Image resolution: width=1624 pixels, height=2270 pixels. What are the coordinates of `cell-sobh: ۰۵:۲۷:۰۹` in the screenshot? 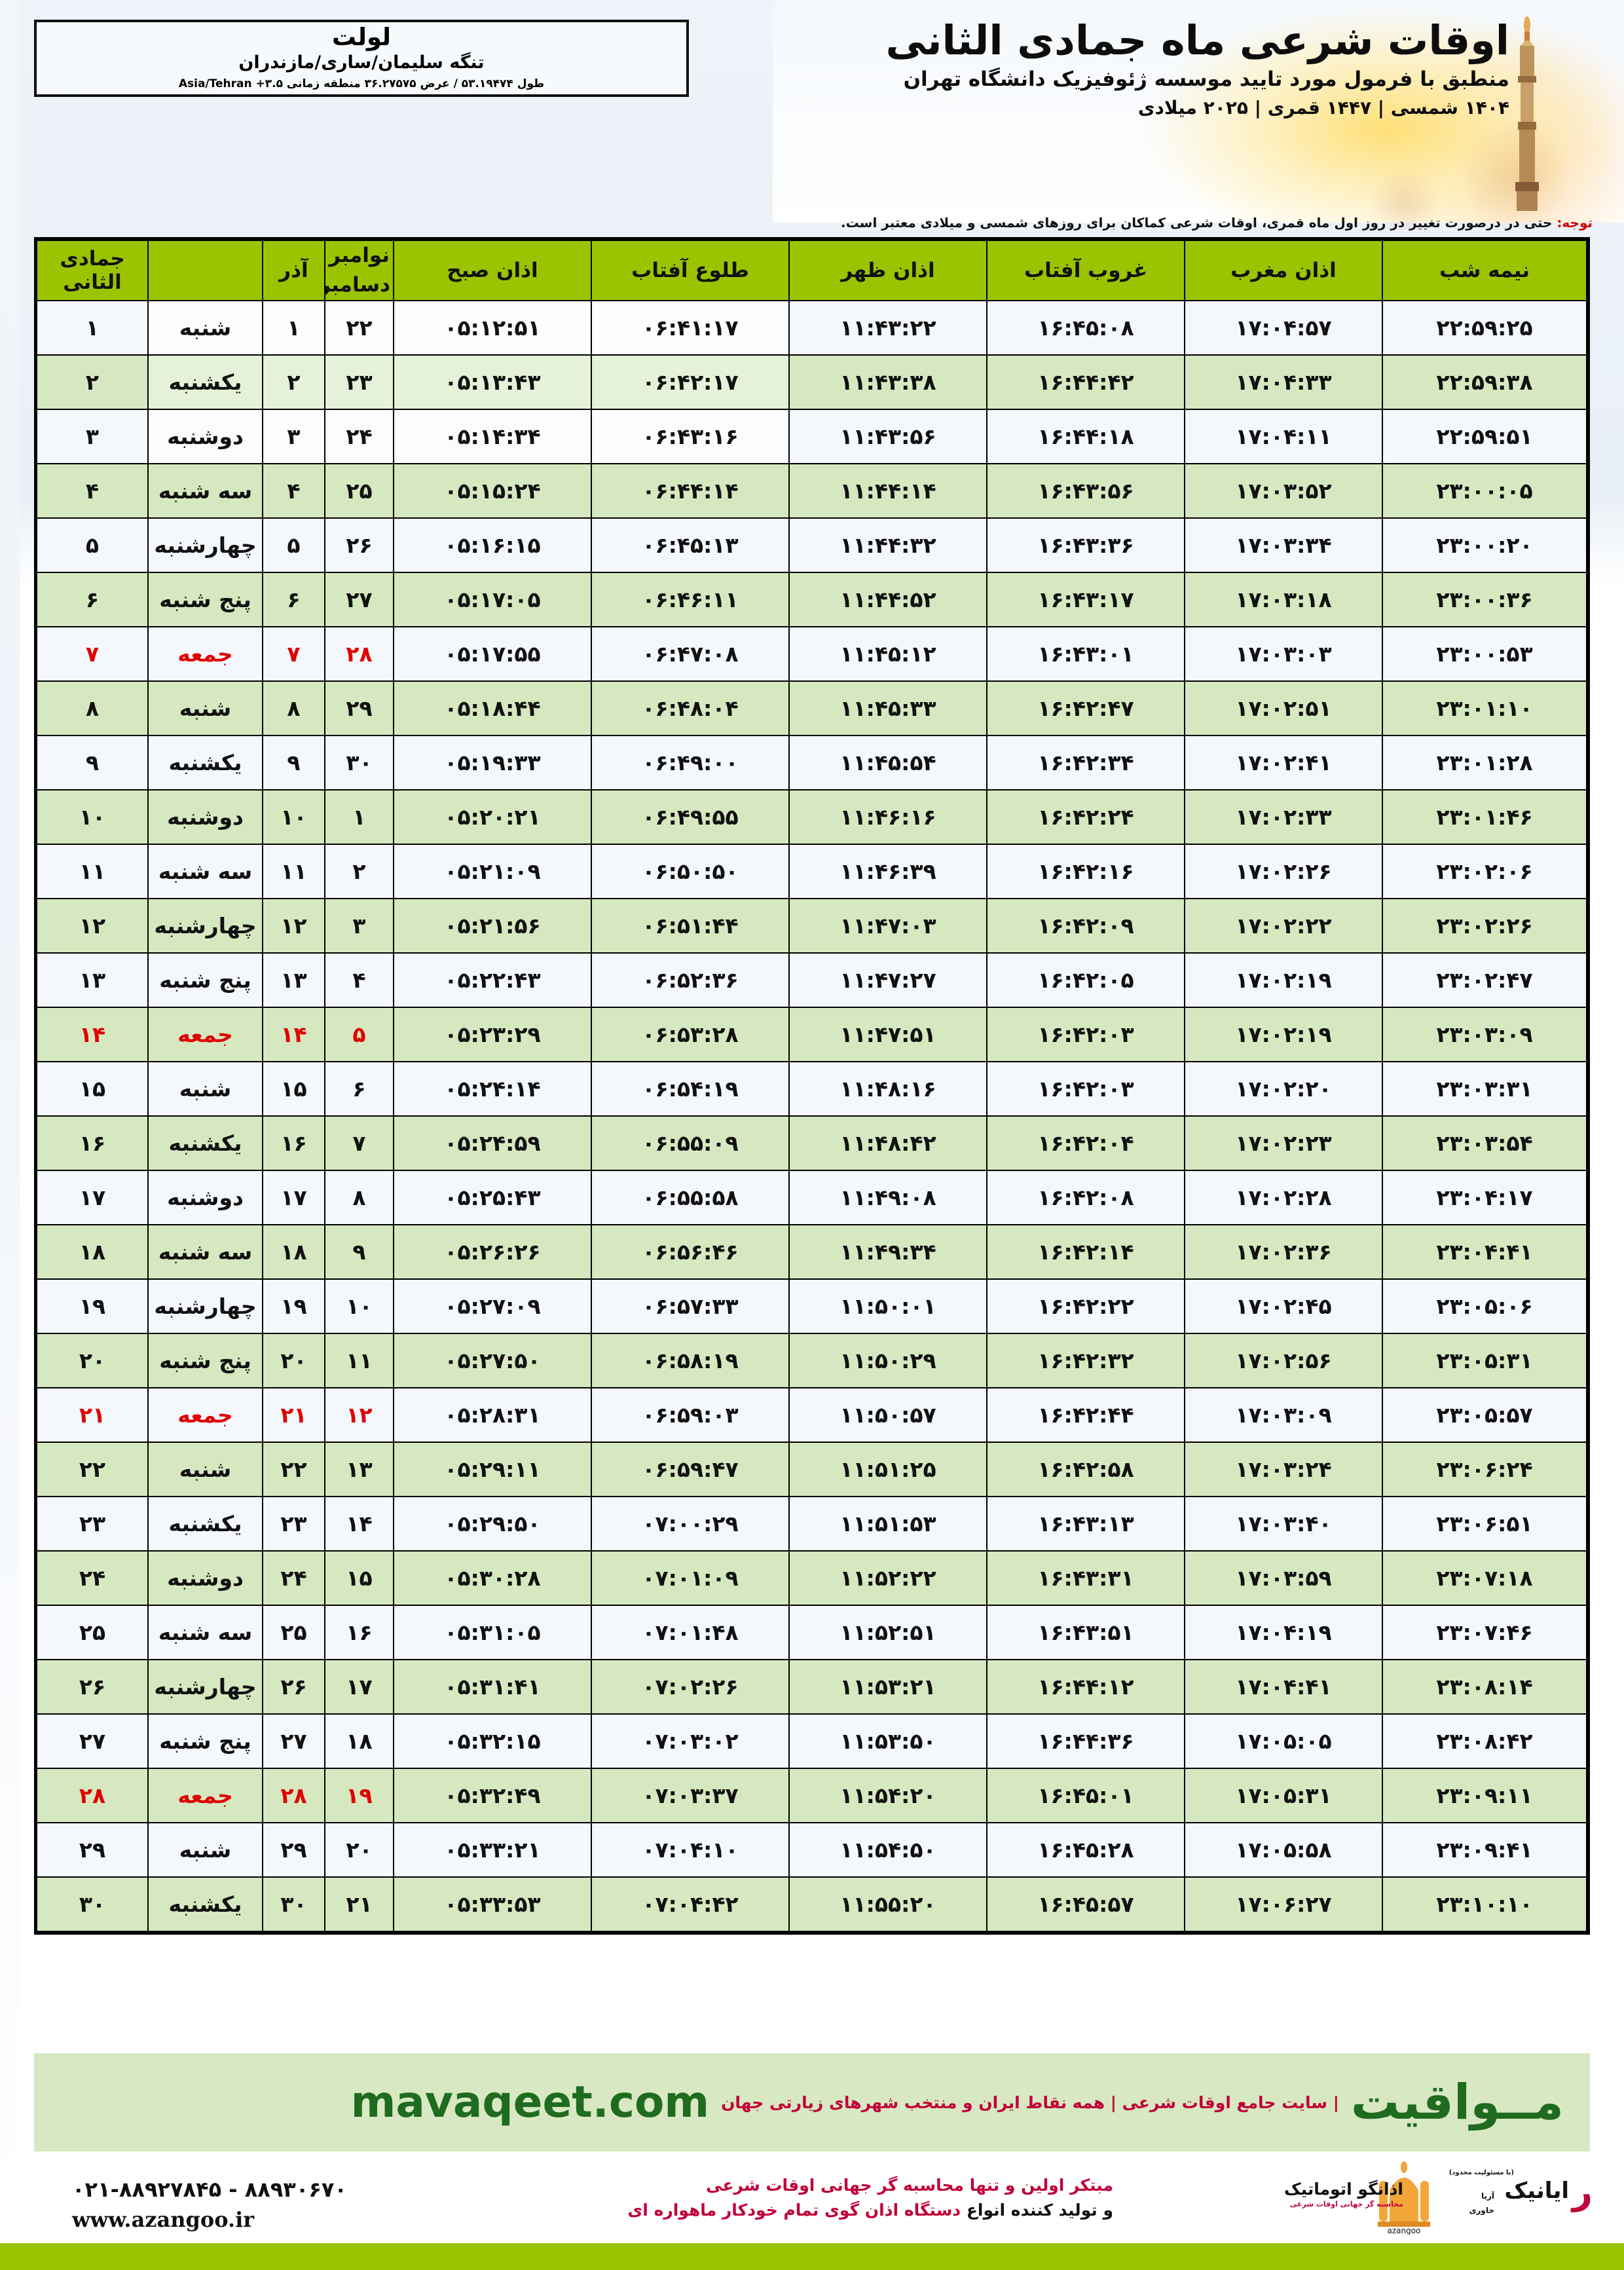 It's located at (492, 1306).